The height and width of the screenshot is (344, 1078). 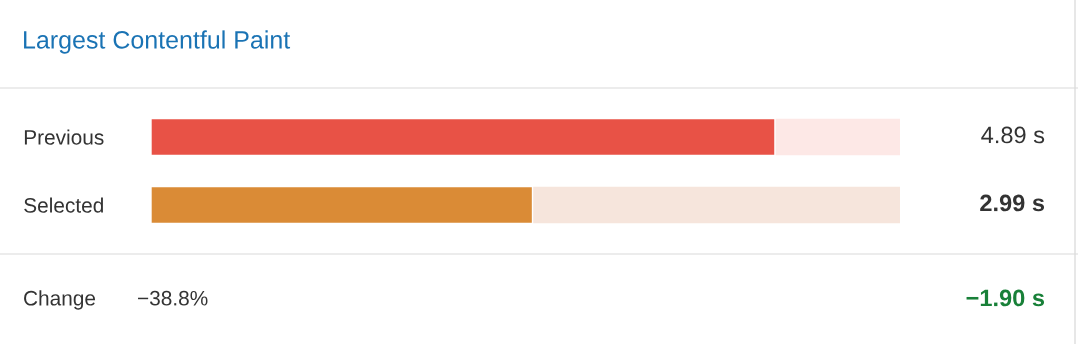 I want to click on text: −38.8%, so click(x=173, y=298).